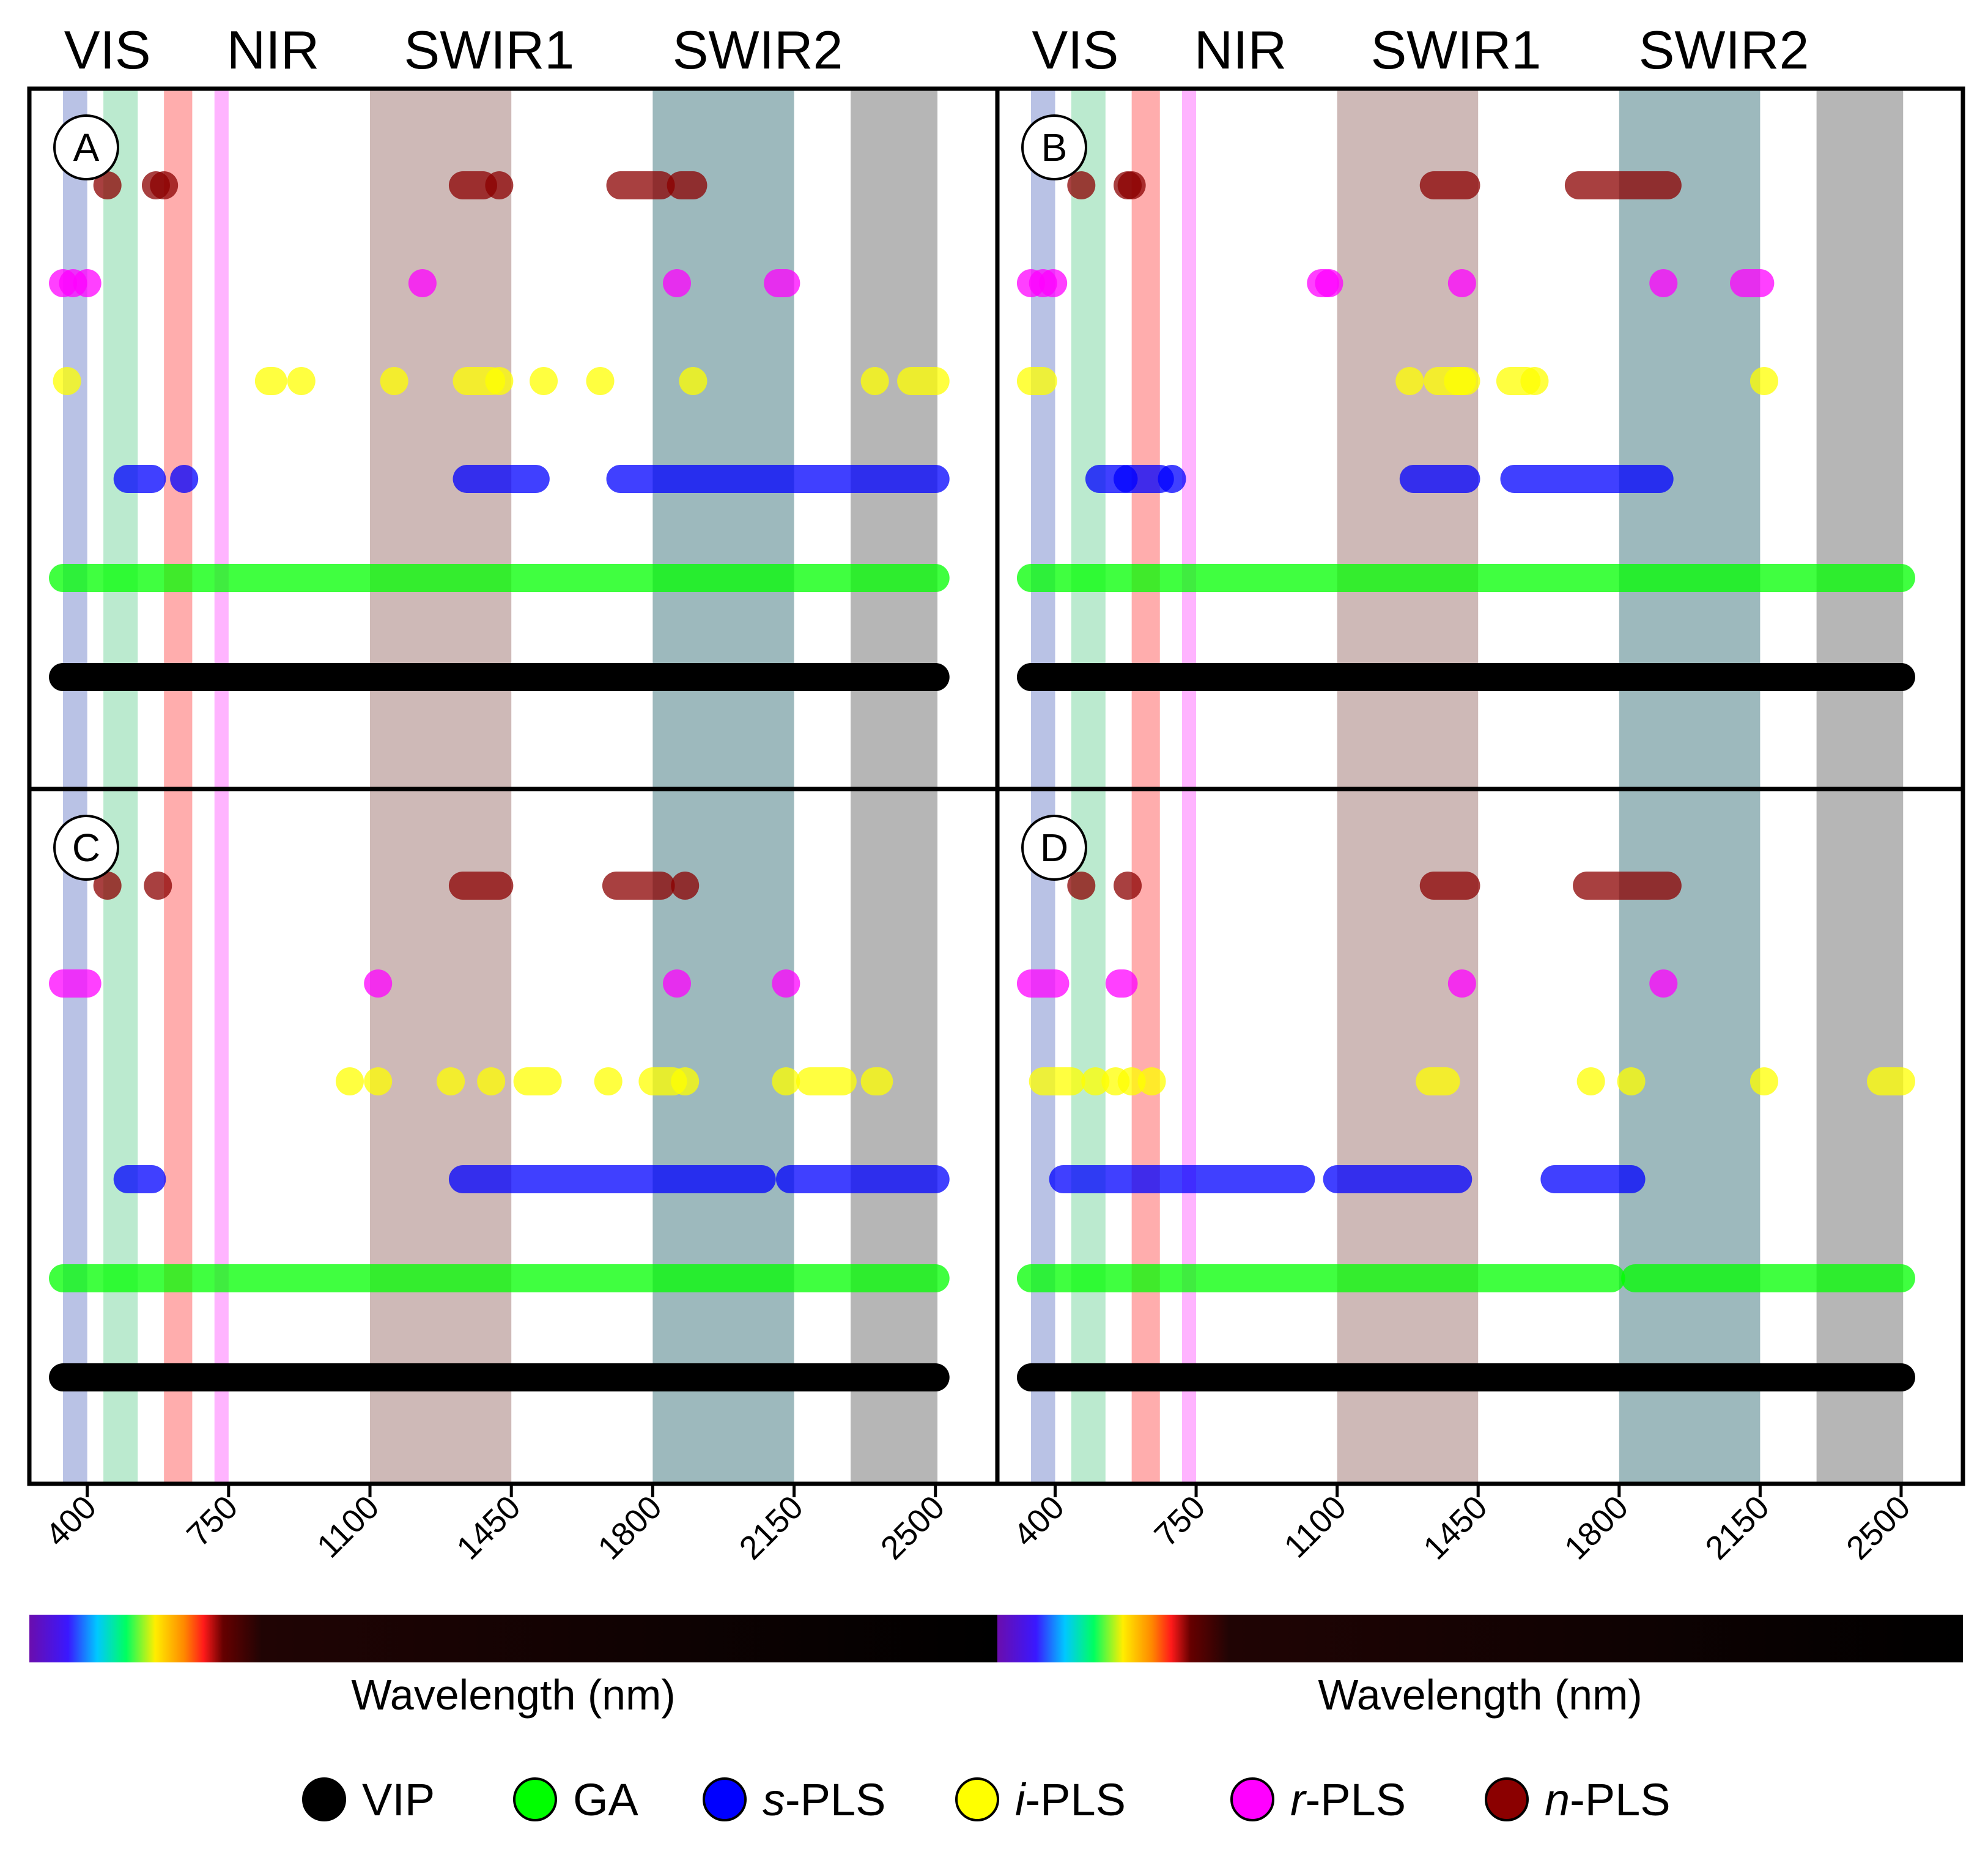  Describe the element at coordinates (1348, 1799) in the screenshot. I see `legend-label: r-PLS` at that location.